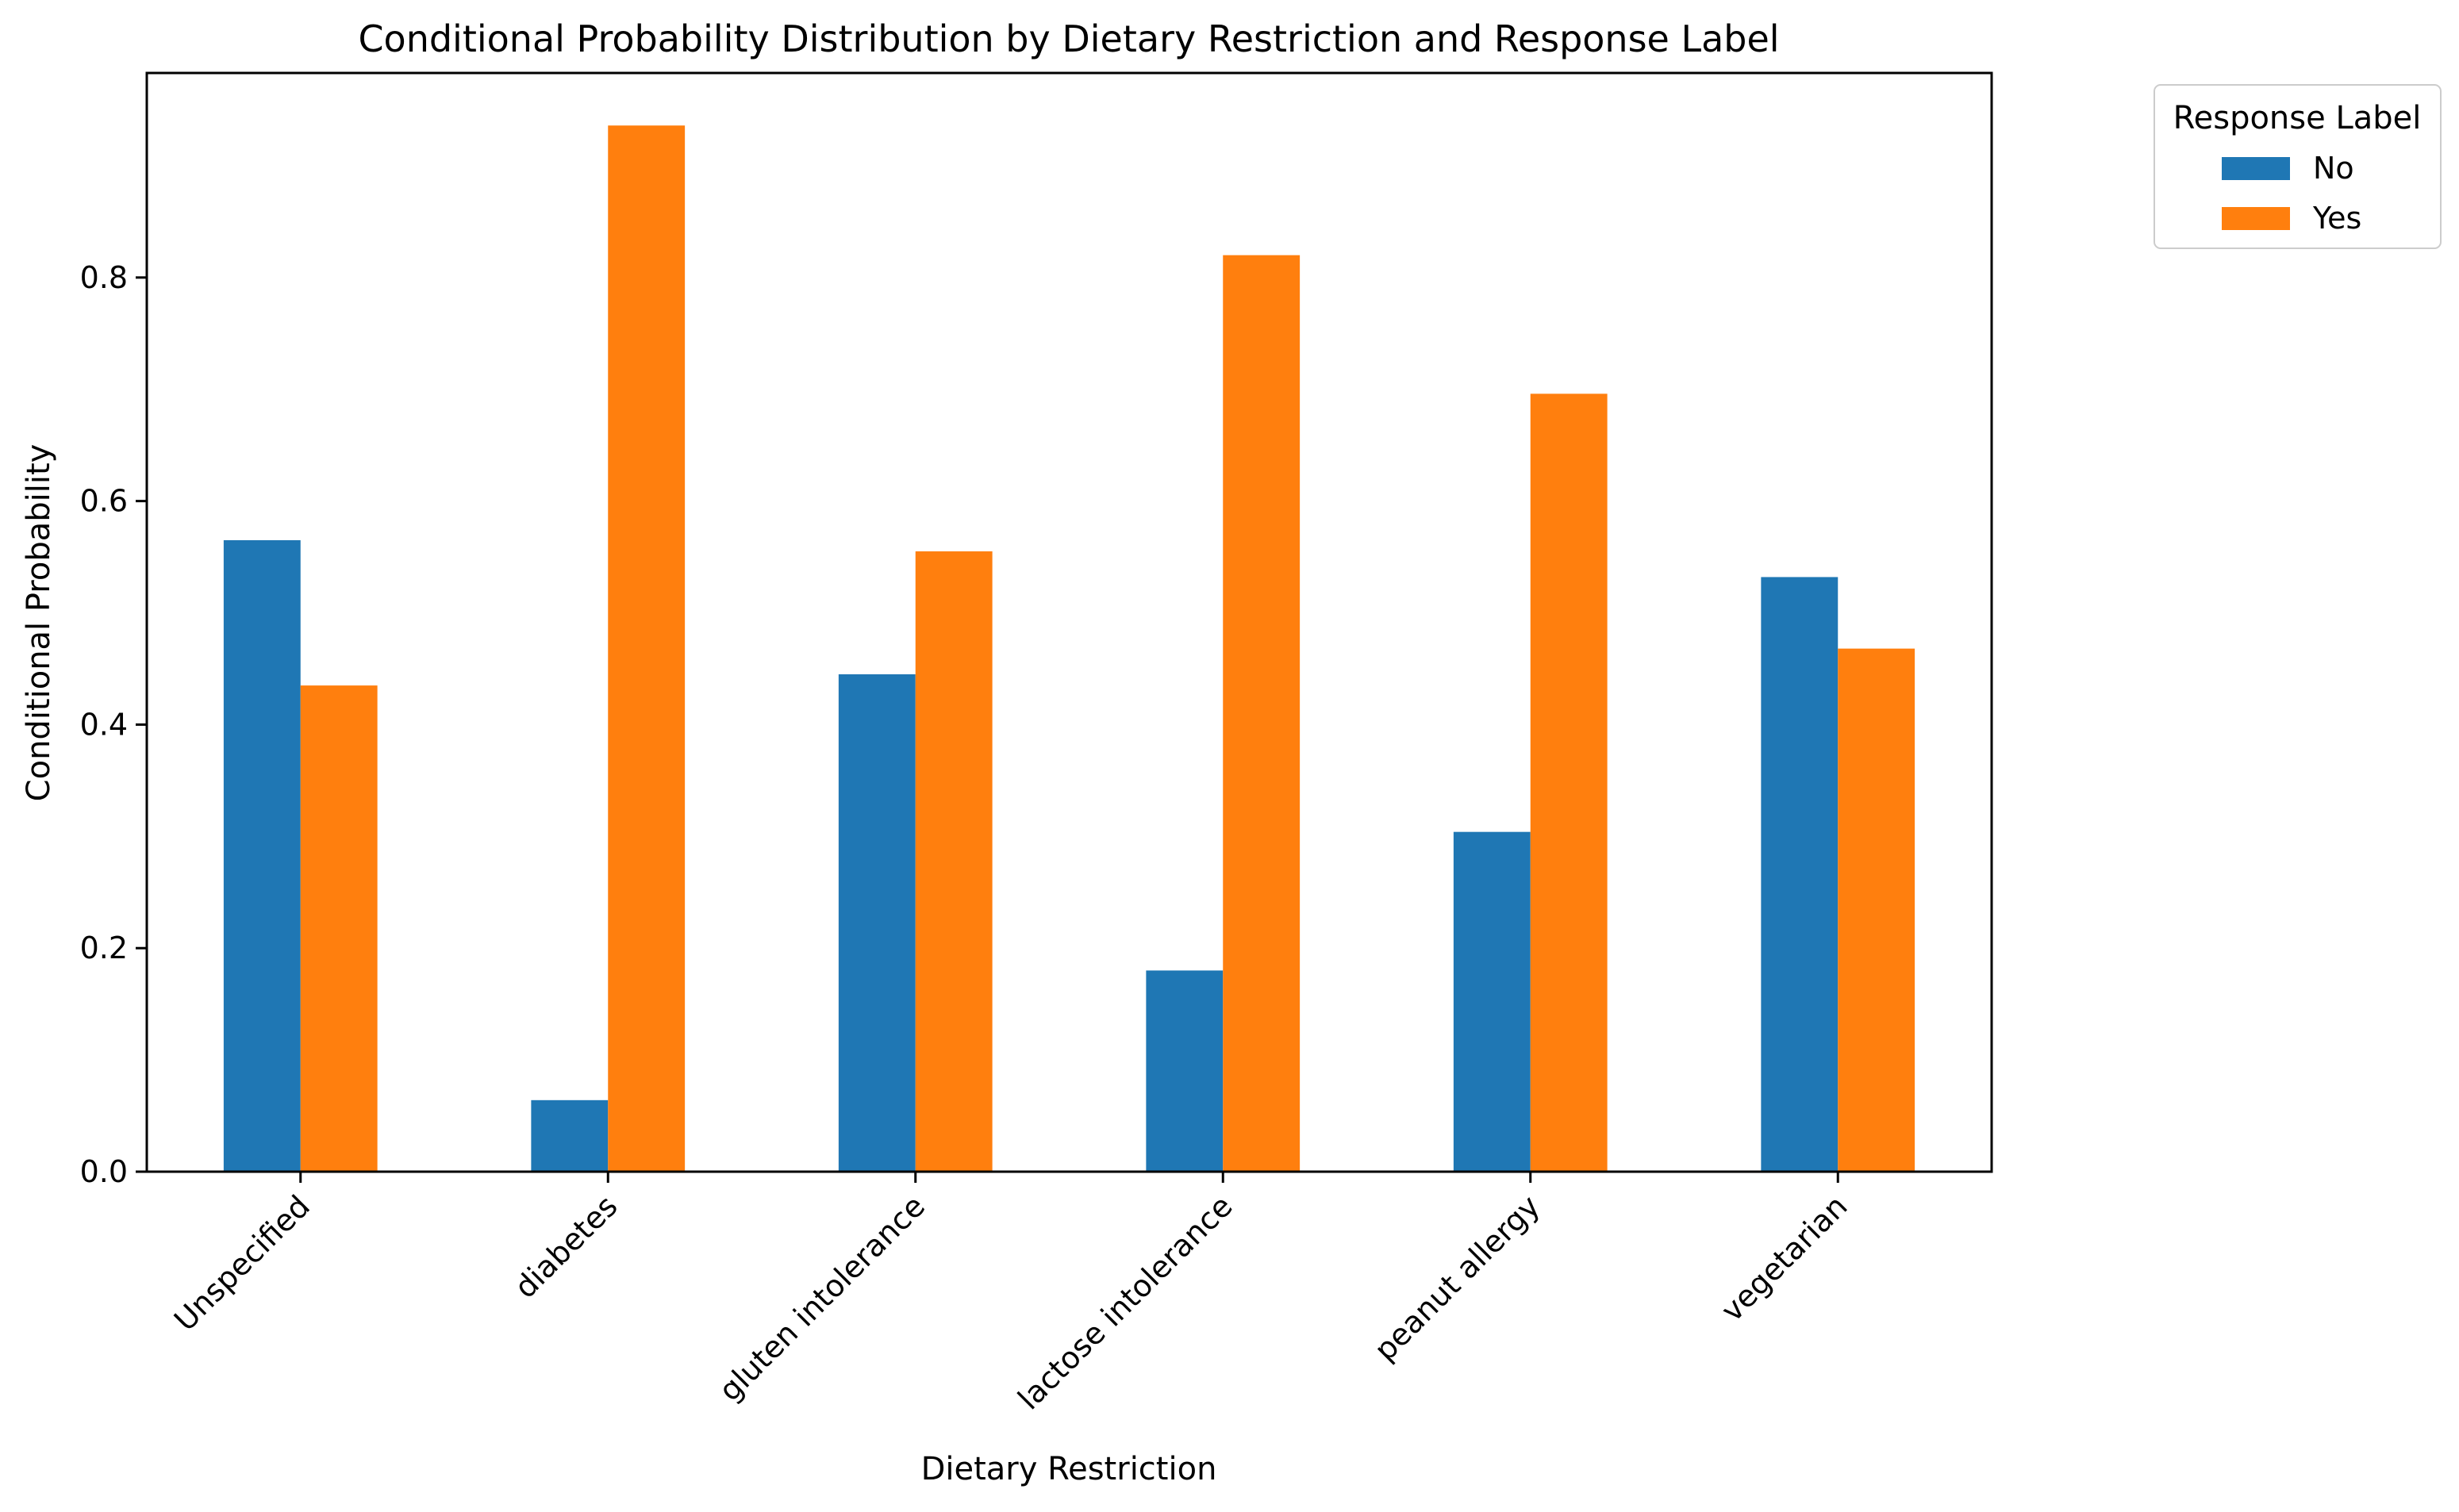 Image resolution: width=2459 pixels, height=1512 pixels. What do you see at coordinates (1457, 1278) in the screenshot?
I see `x-tick-label: peanut allergy` at bounding box center [1457, 1278].